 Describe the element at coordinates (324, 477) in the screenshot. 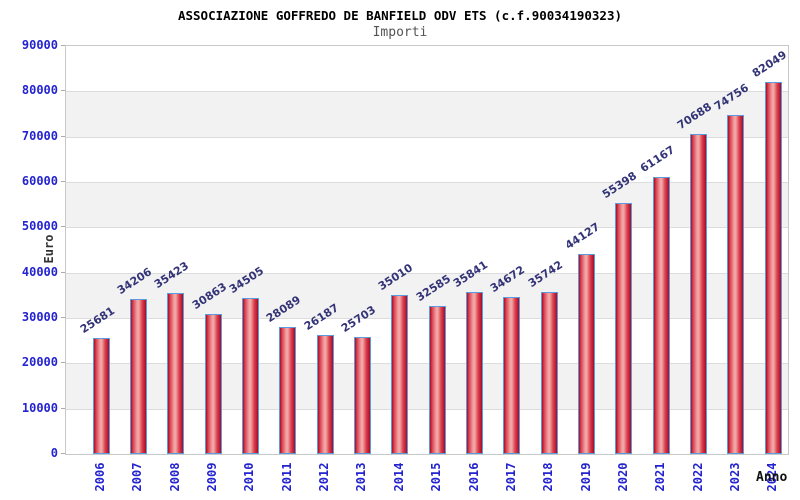

I see `x-tick-label: 2012` at that location.